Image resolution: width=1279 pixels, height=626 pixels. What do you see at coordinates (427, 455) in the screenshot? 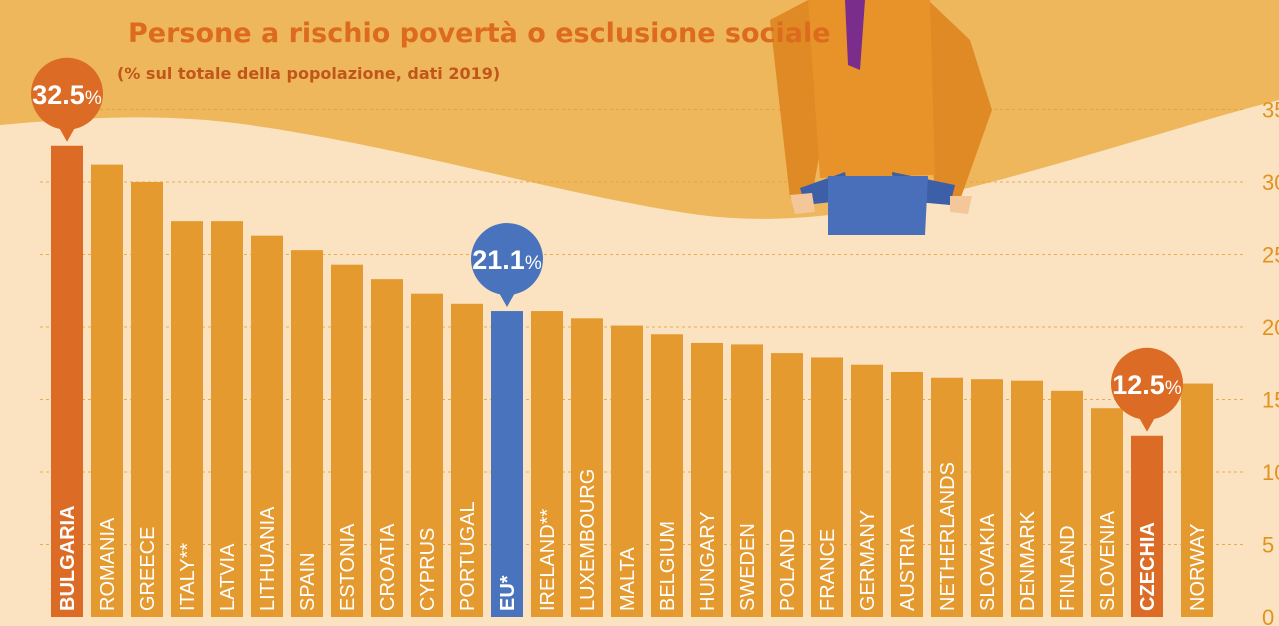
I see `bar-cyprus` at bounding box center [427, 455].